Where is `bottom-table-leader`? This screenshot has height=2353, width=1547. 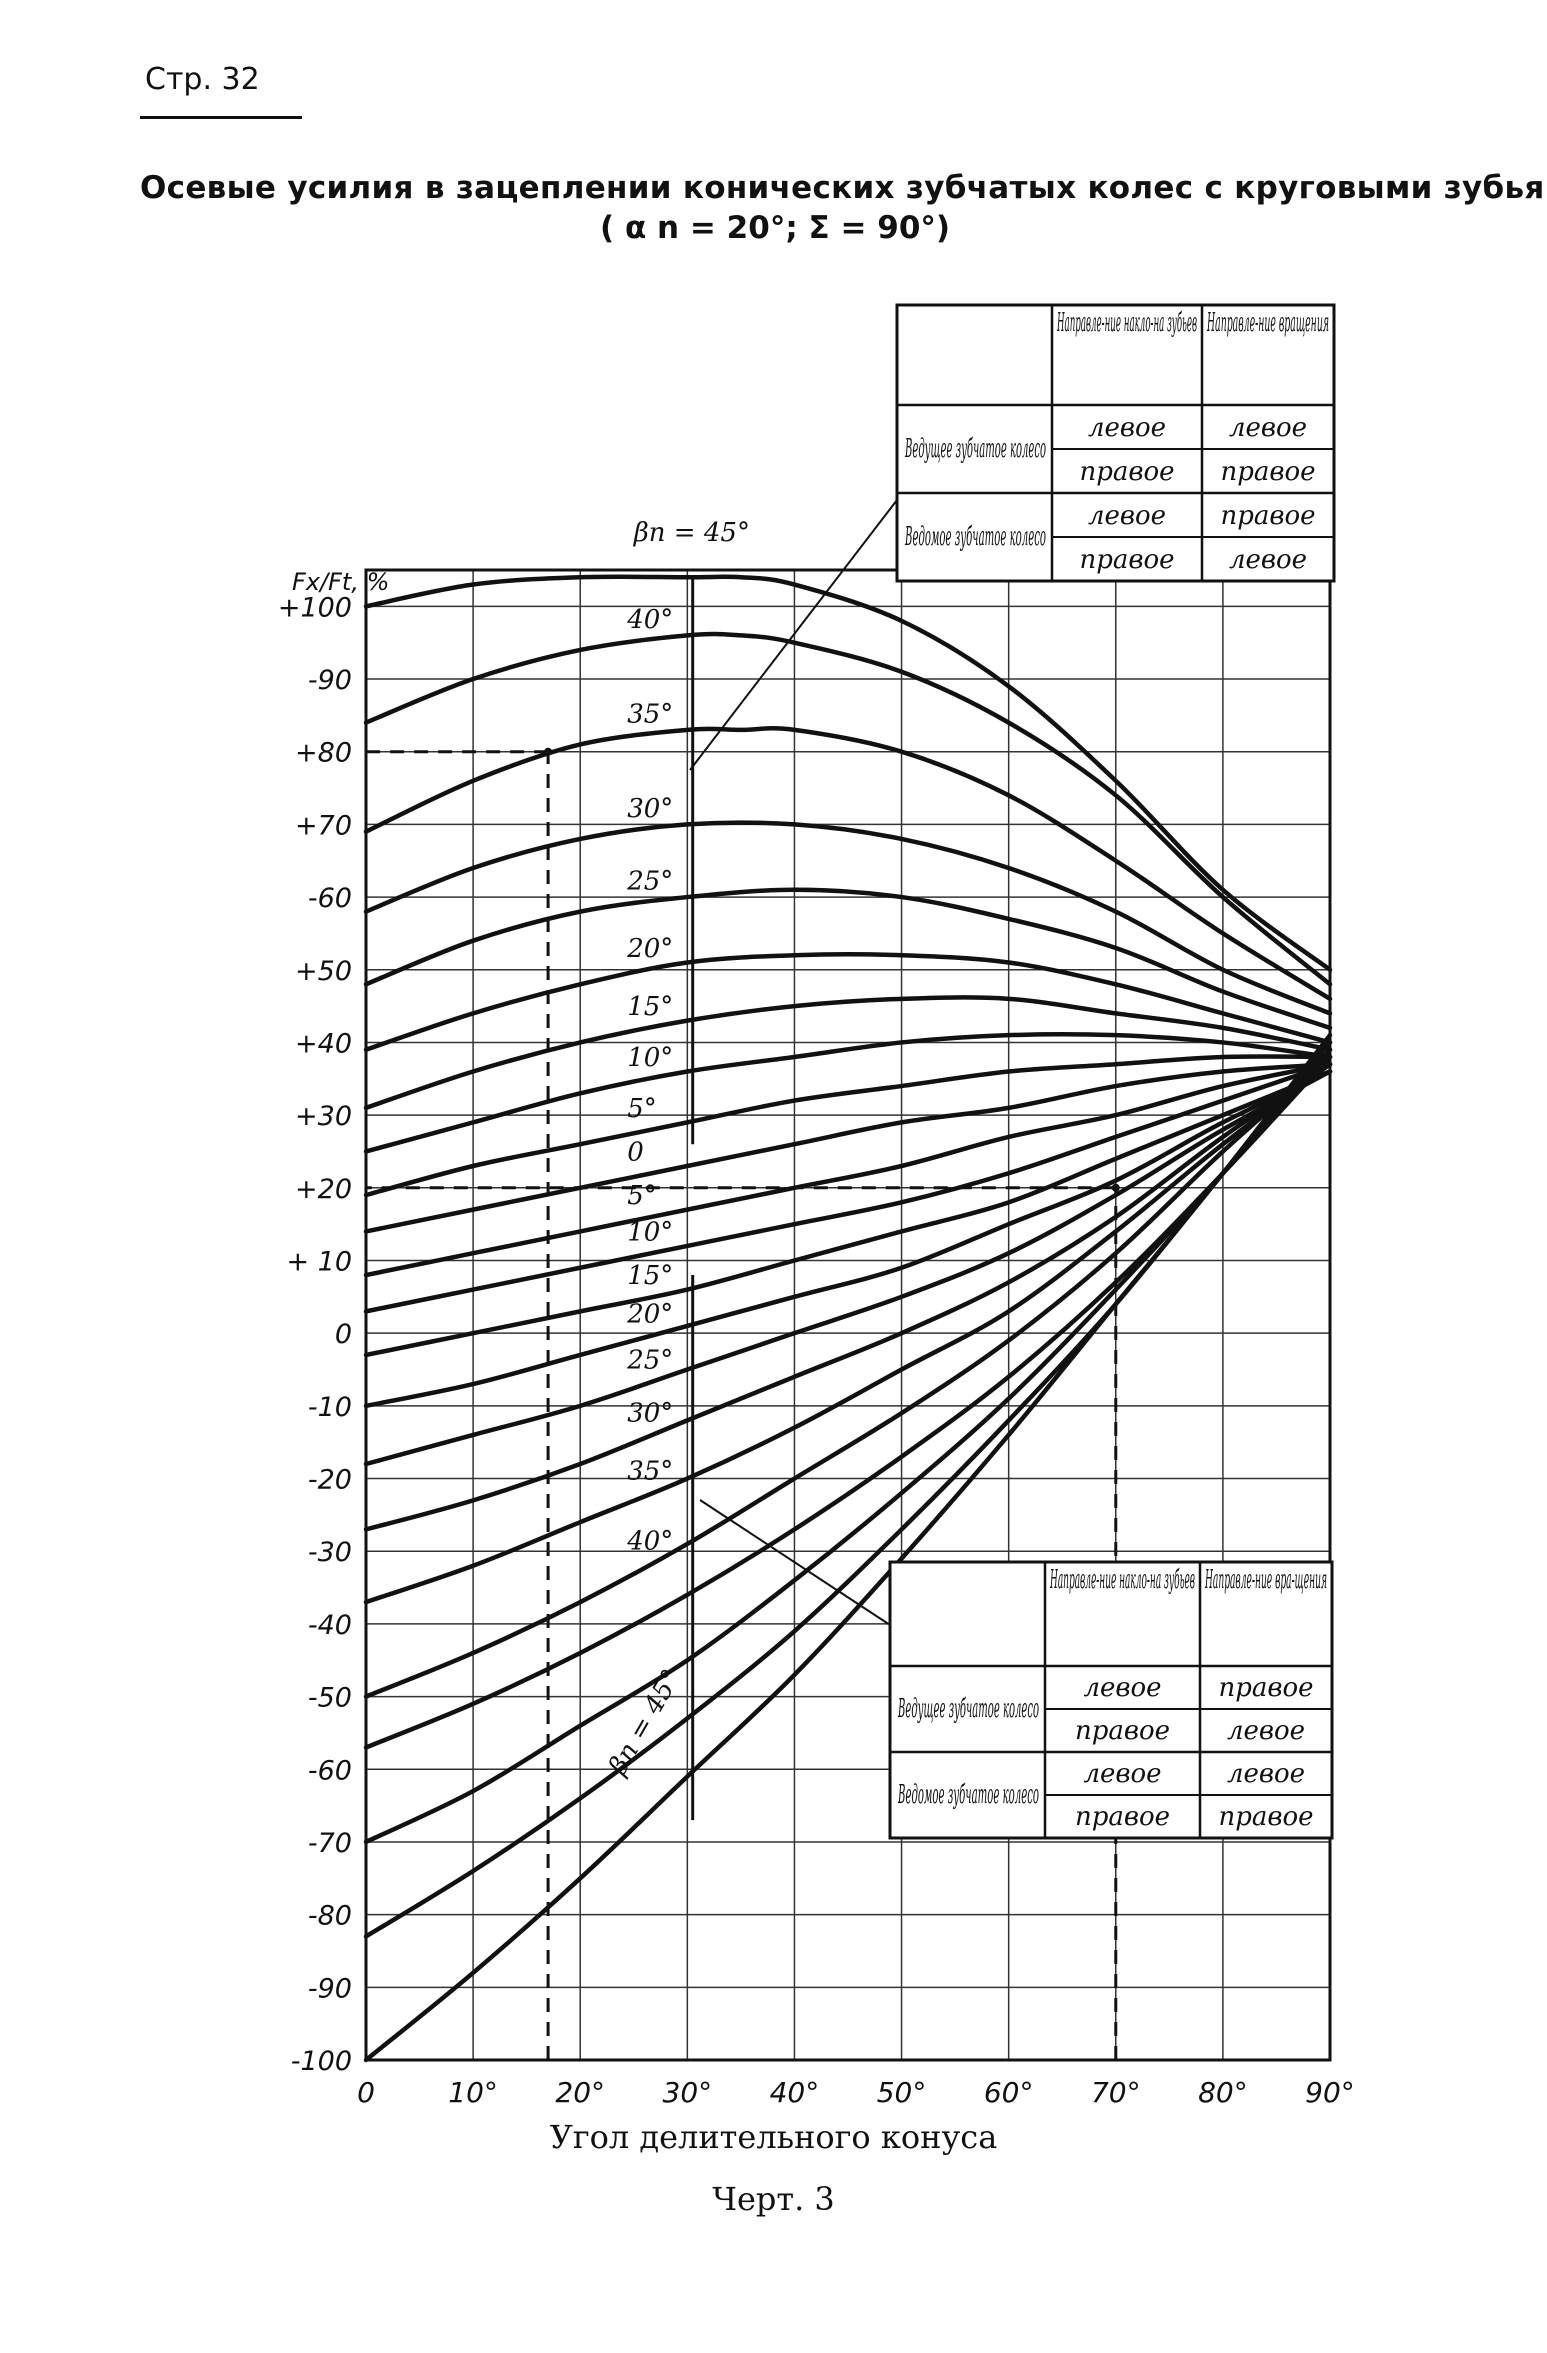 bottom-table-leader is located at coordinates (795, 1562).